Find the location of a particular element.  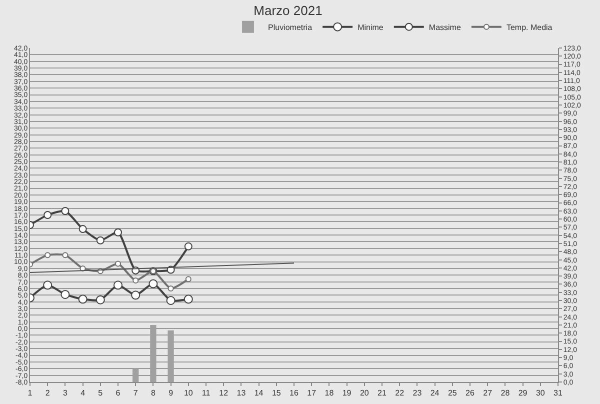

x-tick-label: 6 is located at coordinates (118, 393).